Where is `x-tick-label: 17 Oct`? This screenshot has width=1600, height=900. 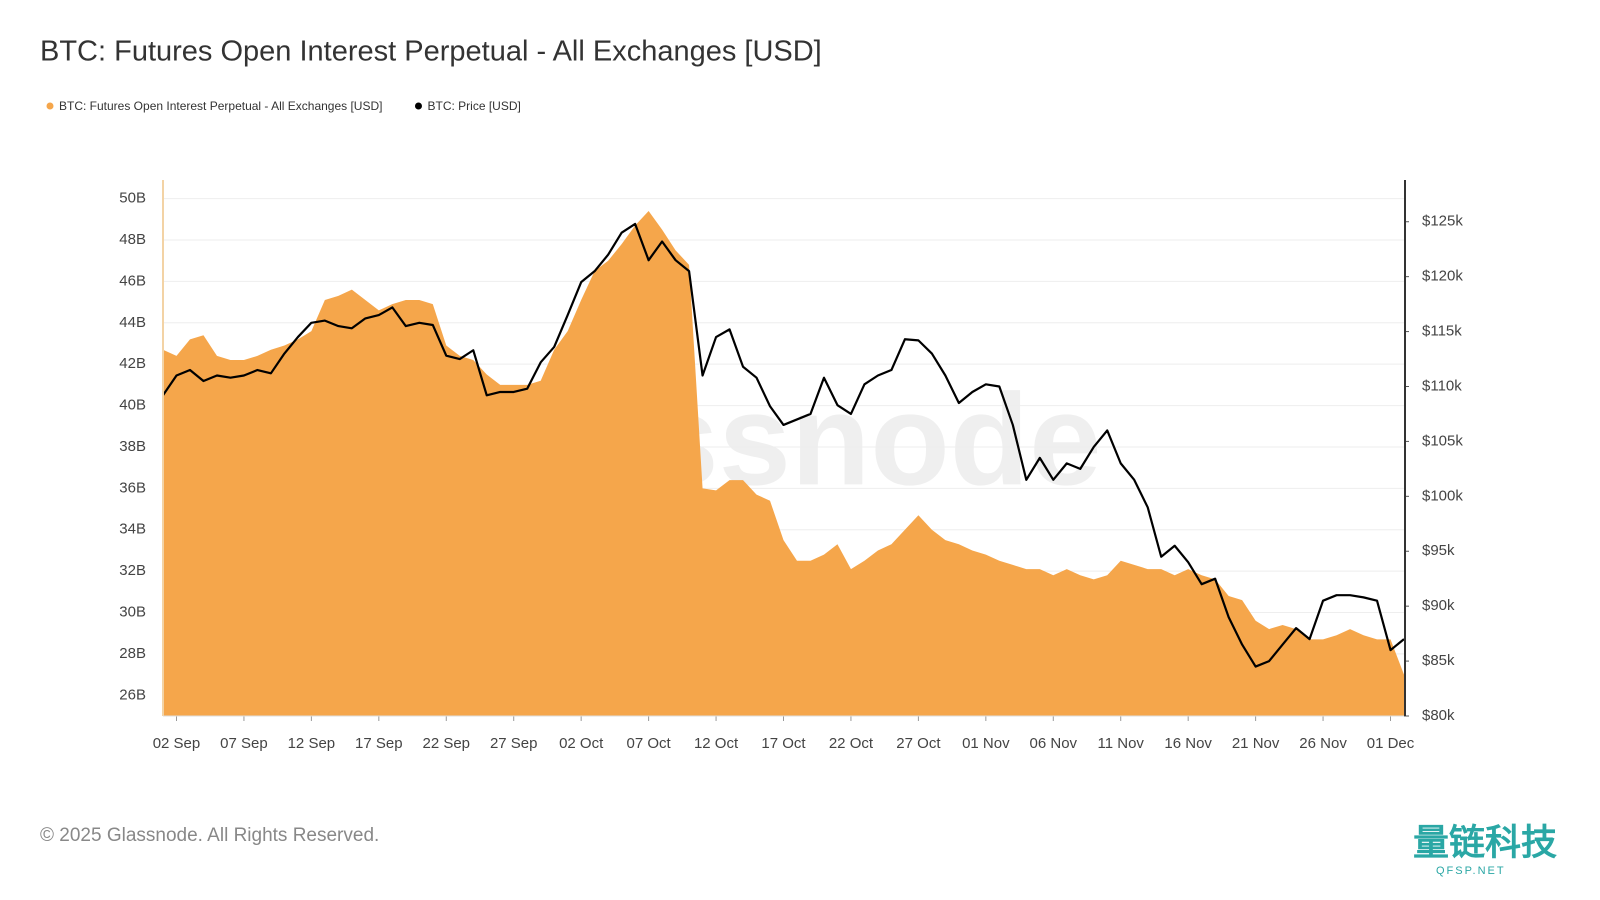 x-tick-label: 17 Oct is located at coordinates (783, 743).